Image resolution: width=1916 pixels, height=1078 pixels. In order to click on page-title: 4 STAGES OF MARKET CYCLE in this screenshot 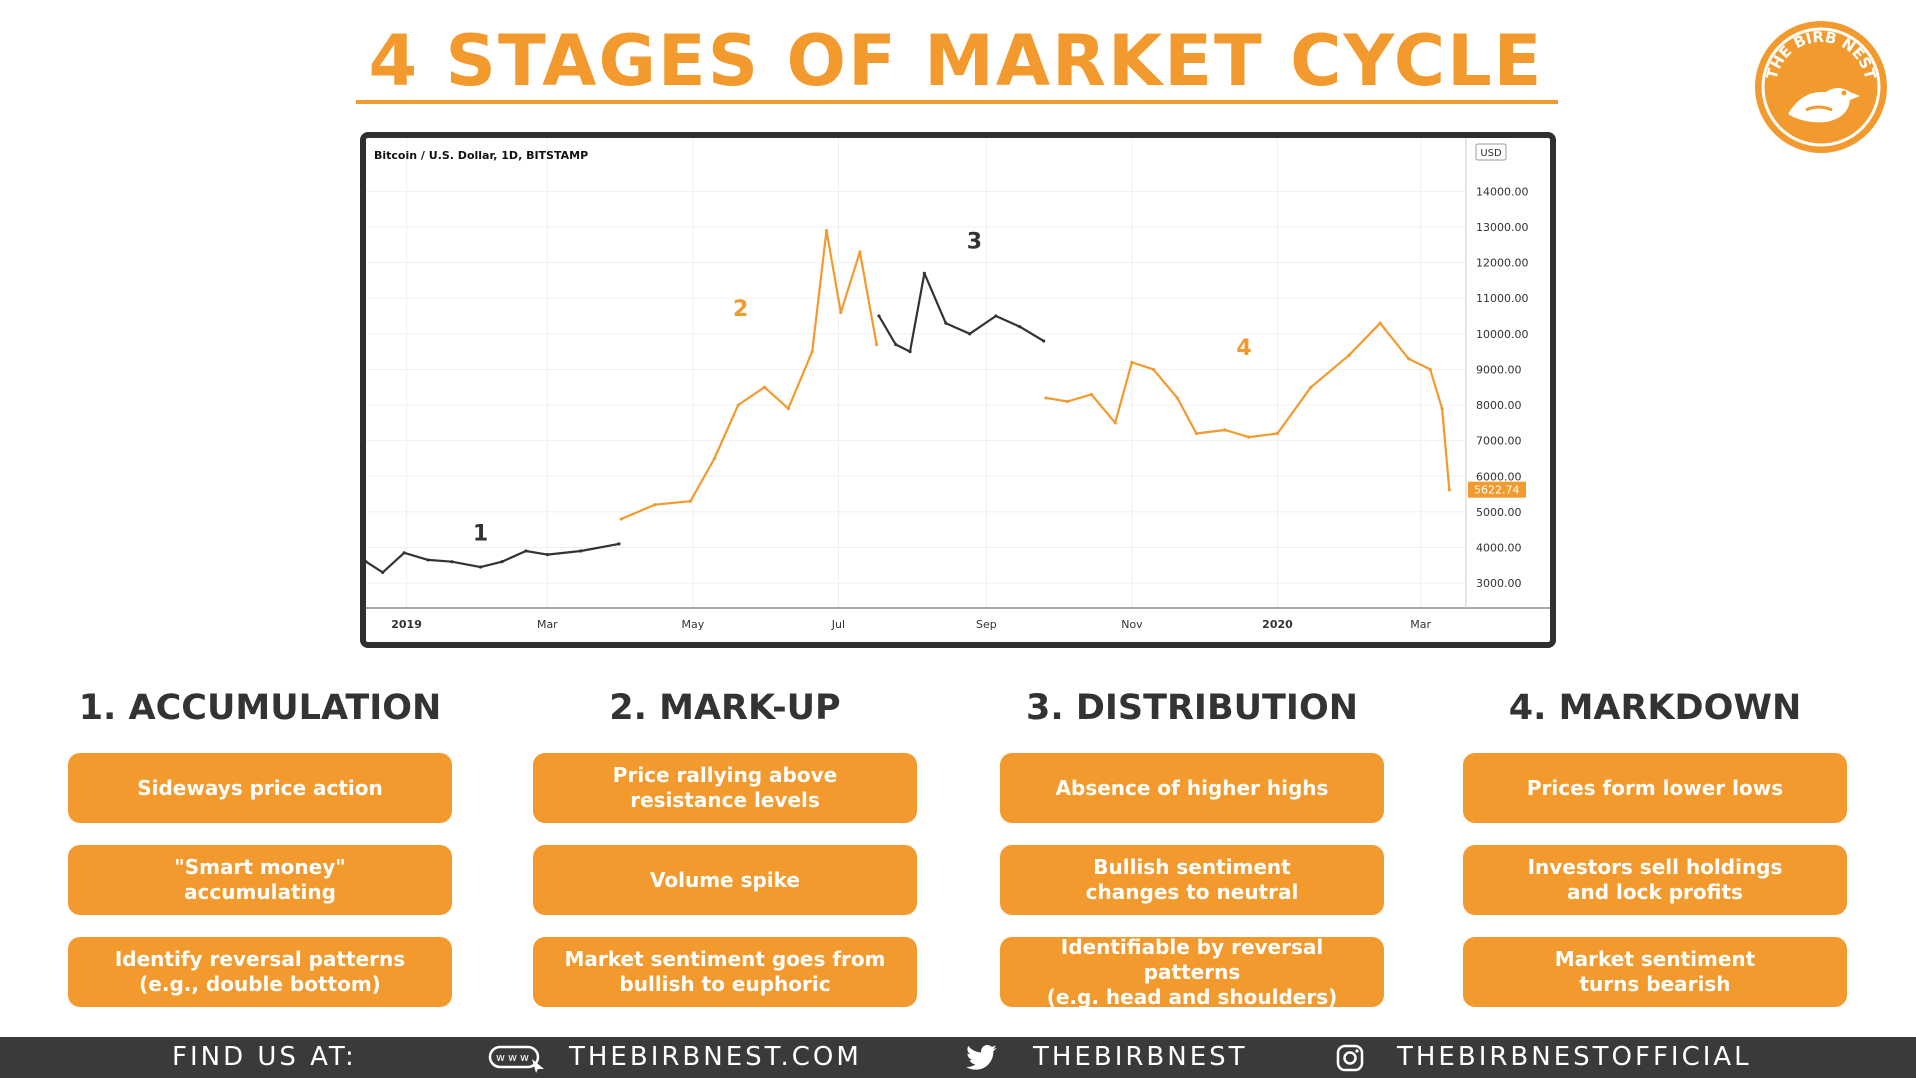, I will do `click(956, 61)`.